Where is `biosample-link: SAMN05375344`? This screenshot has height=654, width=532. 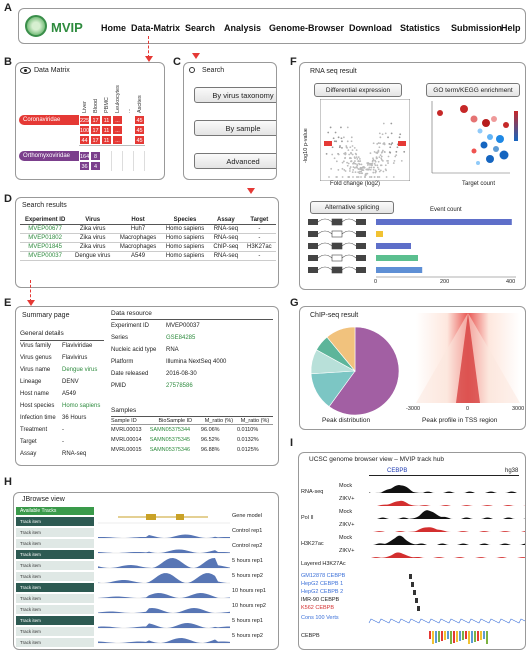
biosample-link: SAMN05375344 is located at coordinates (170, 430).